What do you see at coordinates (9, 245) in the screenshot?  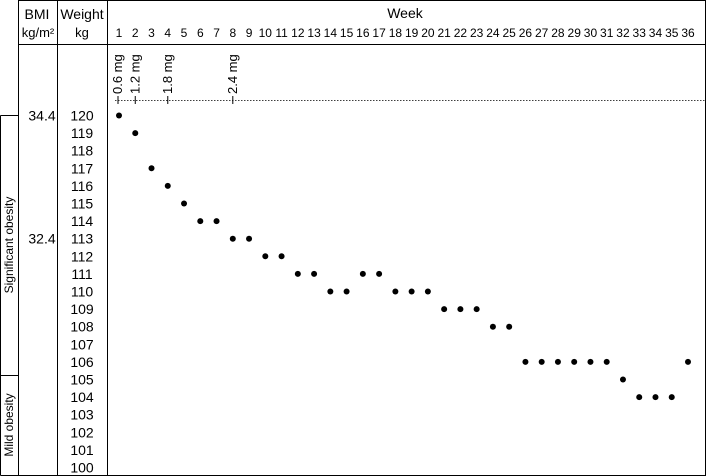 I see `category-band-significant: Significant obesity` at bounding box center [9, 245].